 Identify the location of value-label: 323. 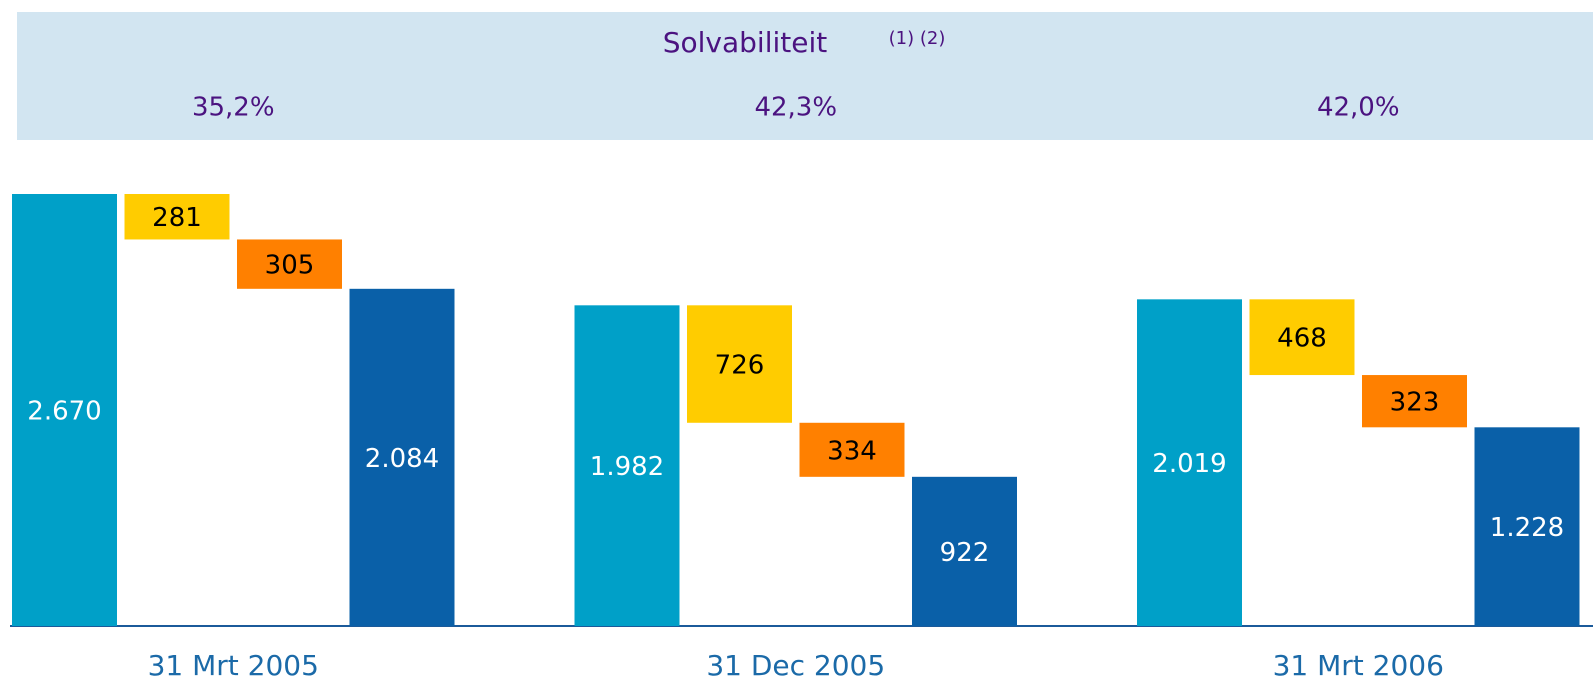
(1415, 403).